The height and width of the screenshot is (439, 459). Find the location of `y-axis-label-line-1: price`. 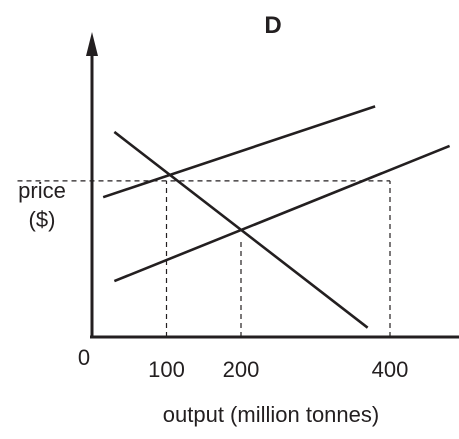

y-axis-label-line-1: price is located at coordinates (42, 190).